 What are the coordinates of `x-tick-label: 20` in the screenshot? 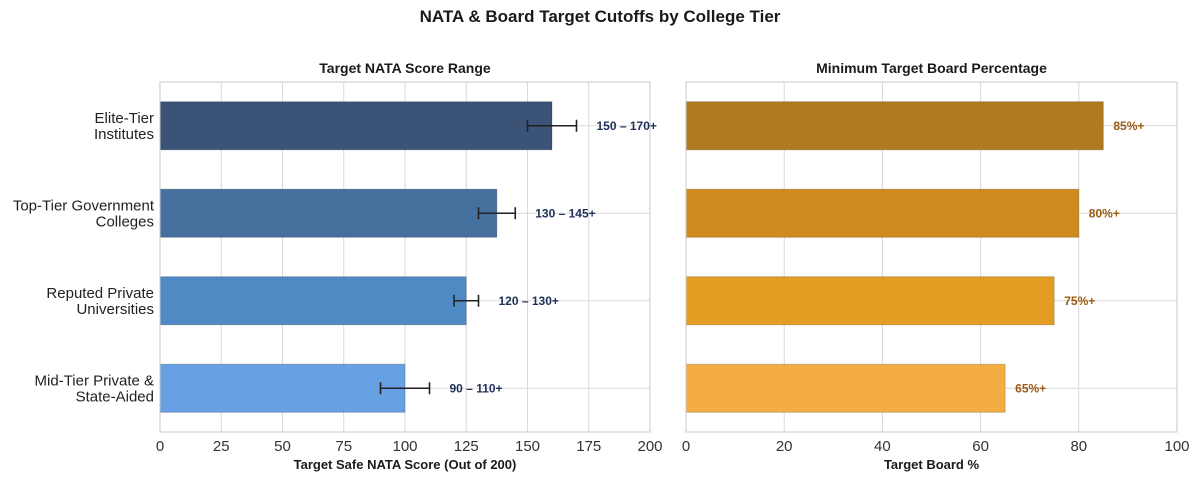 It's located at (784, 446).